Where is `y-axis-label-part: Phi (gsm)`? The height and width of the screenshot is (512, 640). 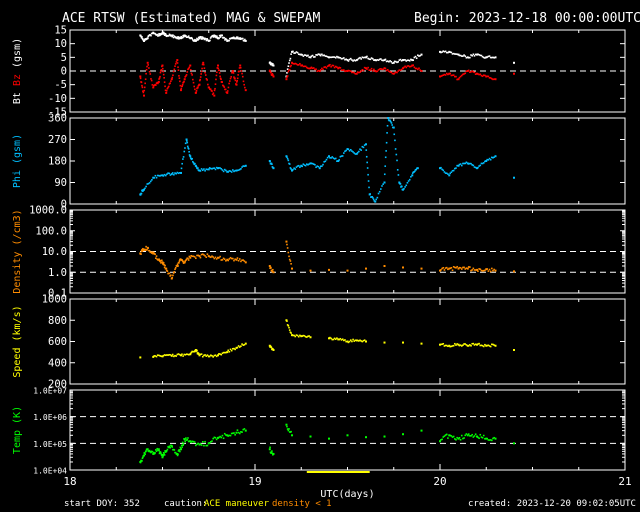 y-axis-label-part: Phi (gsm) is located at coordinates (17, 161).